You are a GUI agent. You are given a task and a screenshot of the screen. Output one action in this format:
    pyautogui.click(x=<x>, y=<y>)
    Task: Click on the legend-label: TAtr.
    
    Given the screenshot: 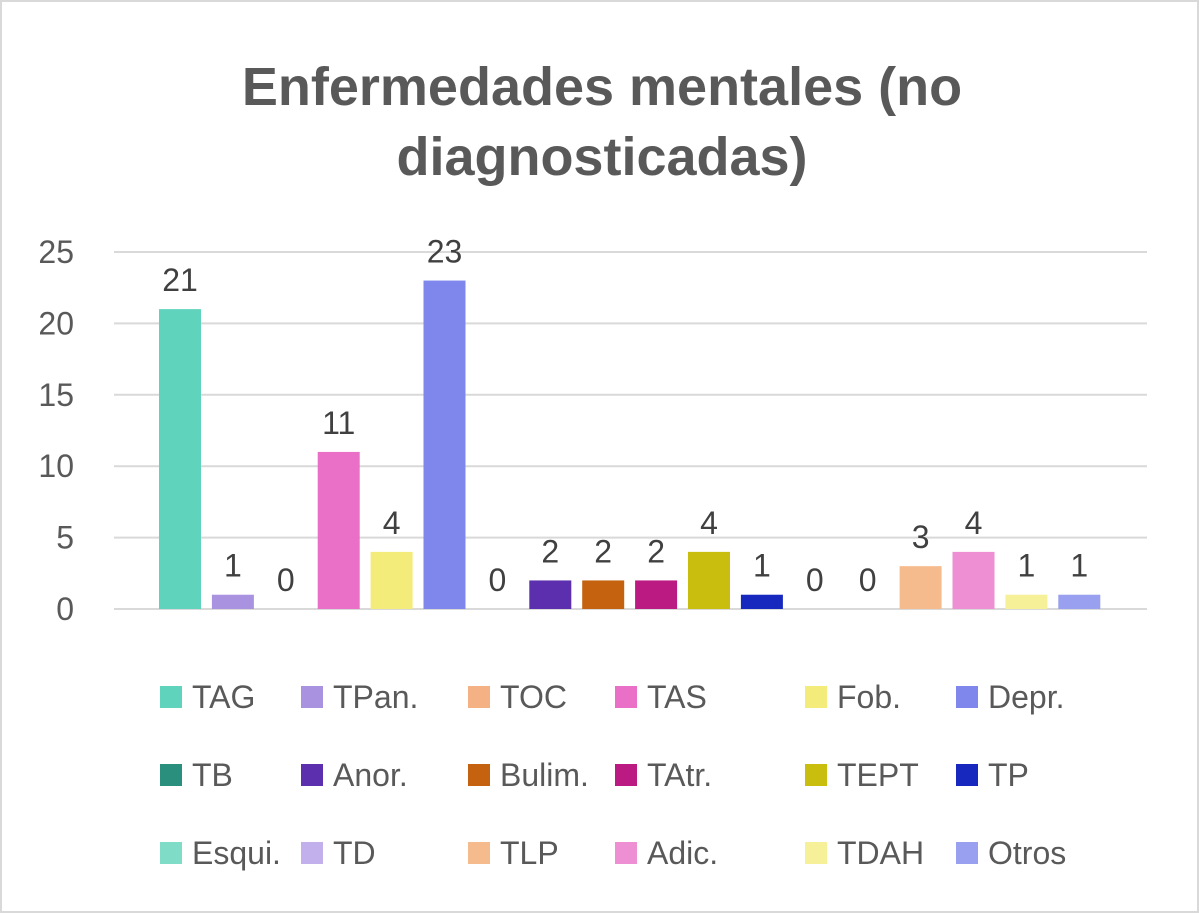 What is the action you would take?
    pyautogui.click(x=680, y=775)
    